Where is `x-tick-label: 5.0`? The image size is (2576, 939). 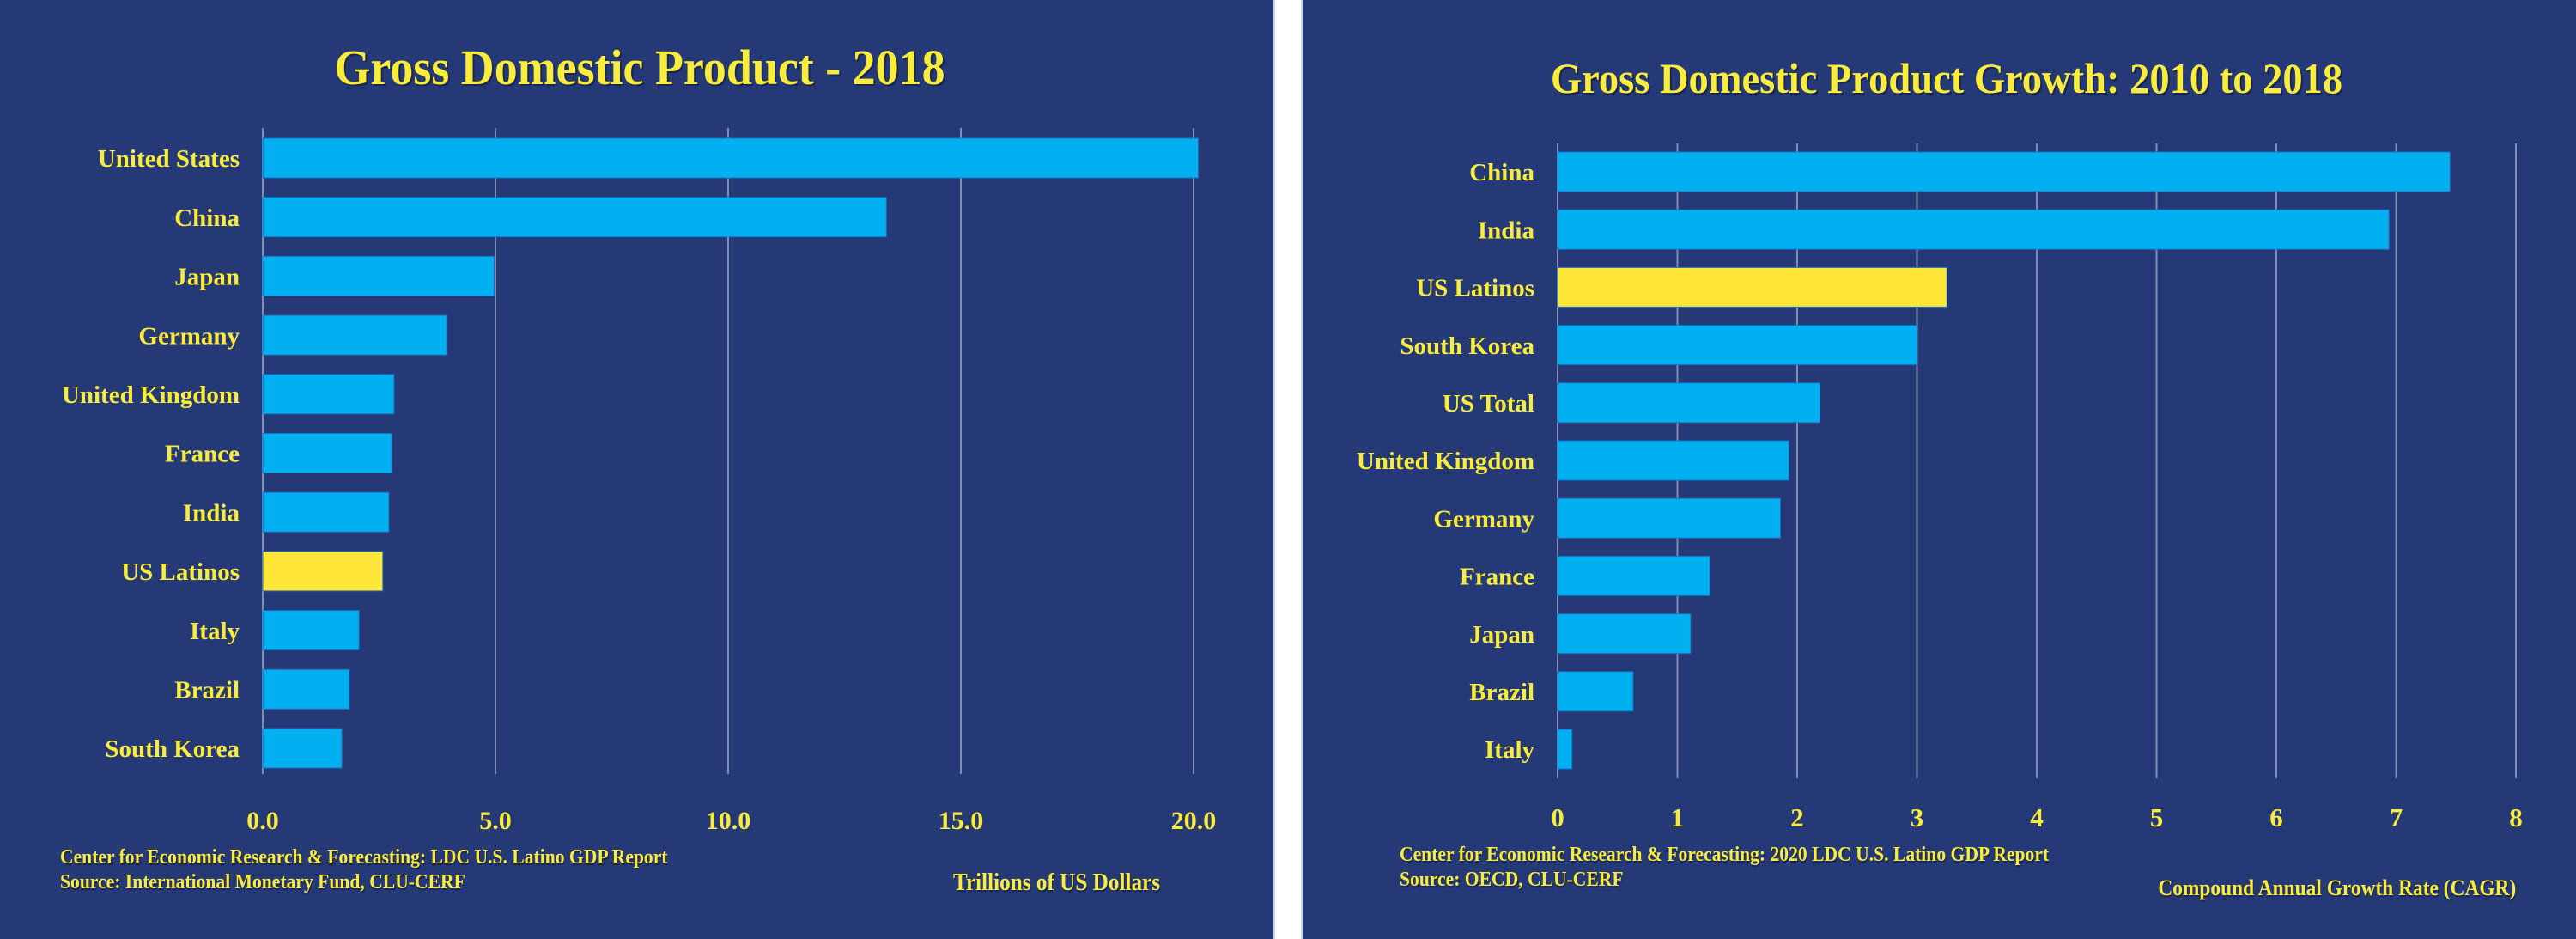
x-tick-label: 5.0 is located at coordinates (496, 821).